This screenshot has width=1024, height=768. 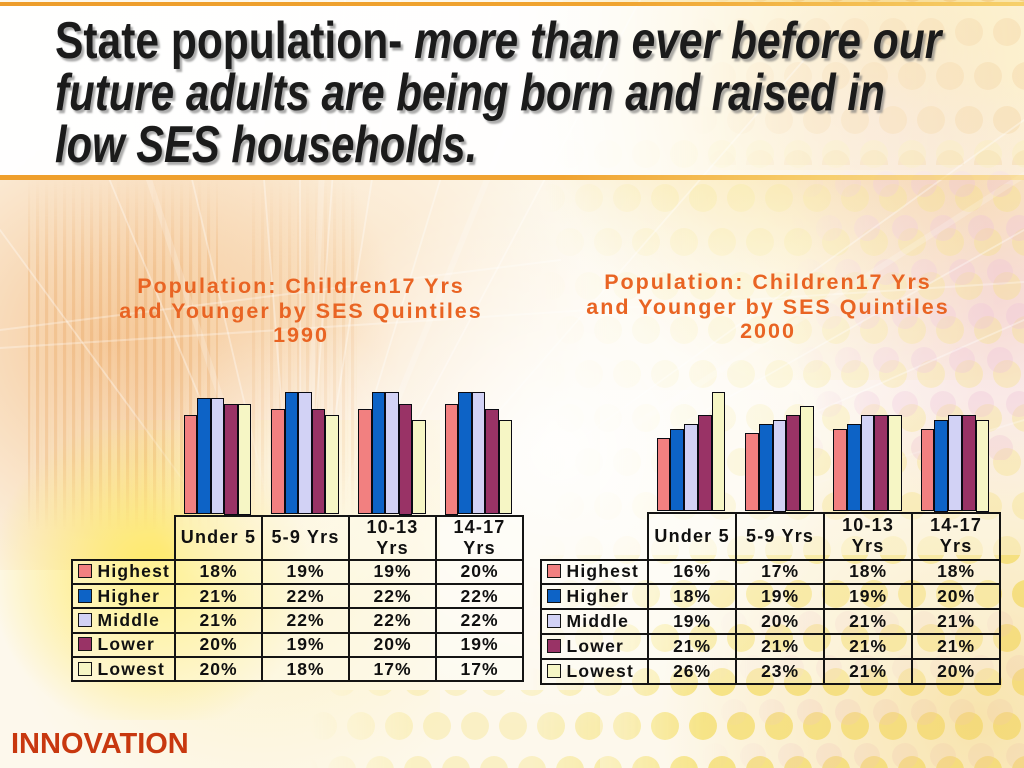 I want to click on title-bottom-rule, so click(x=512, y=177).